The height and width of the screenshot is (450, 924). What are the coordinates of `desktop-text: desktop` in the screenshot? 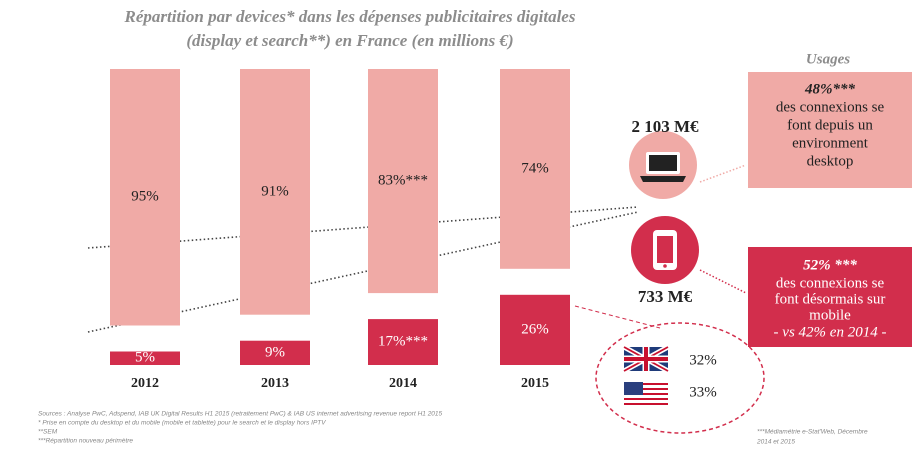 It's located at (830, 161).